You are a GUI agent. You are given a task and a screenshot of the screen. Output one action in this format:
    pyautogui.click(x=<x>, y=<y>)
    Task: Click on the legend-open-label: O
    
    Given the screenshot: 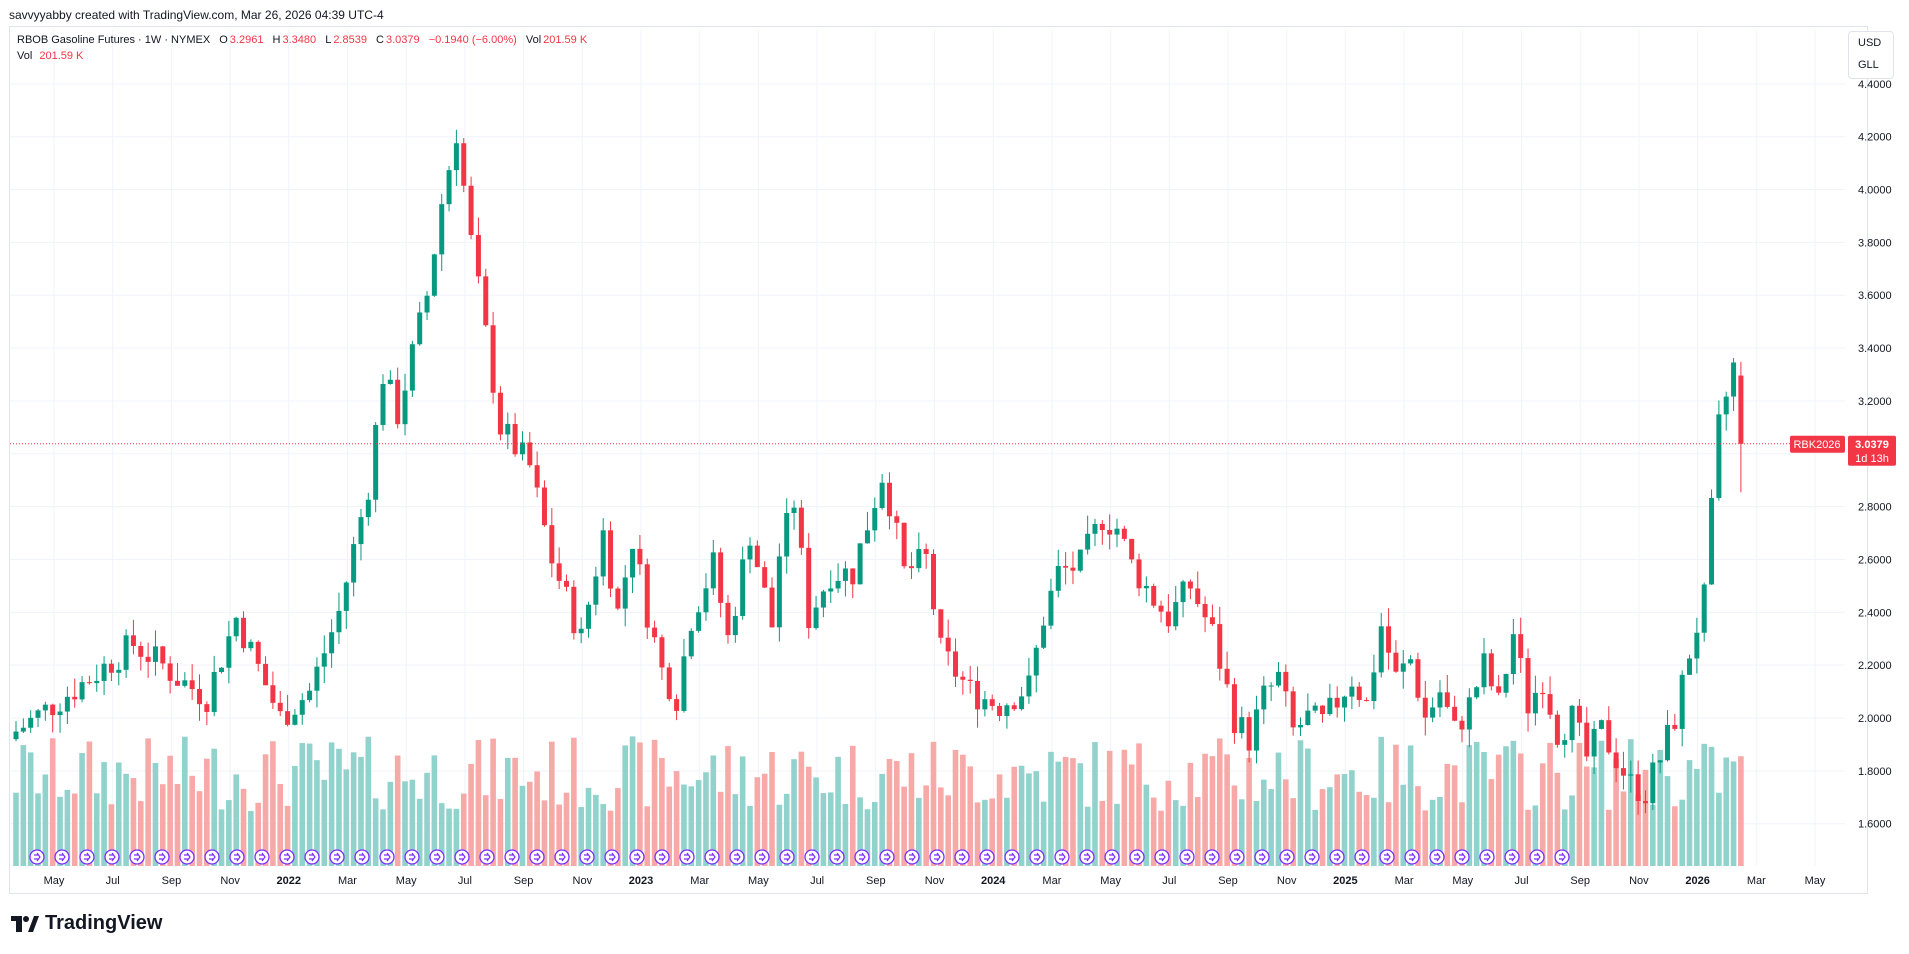 What is the action you would take?
    pyautogui.click(x=223, y=40)
    